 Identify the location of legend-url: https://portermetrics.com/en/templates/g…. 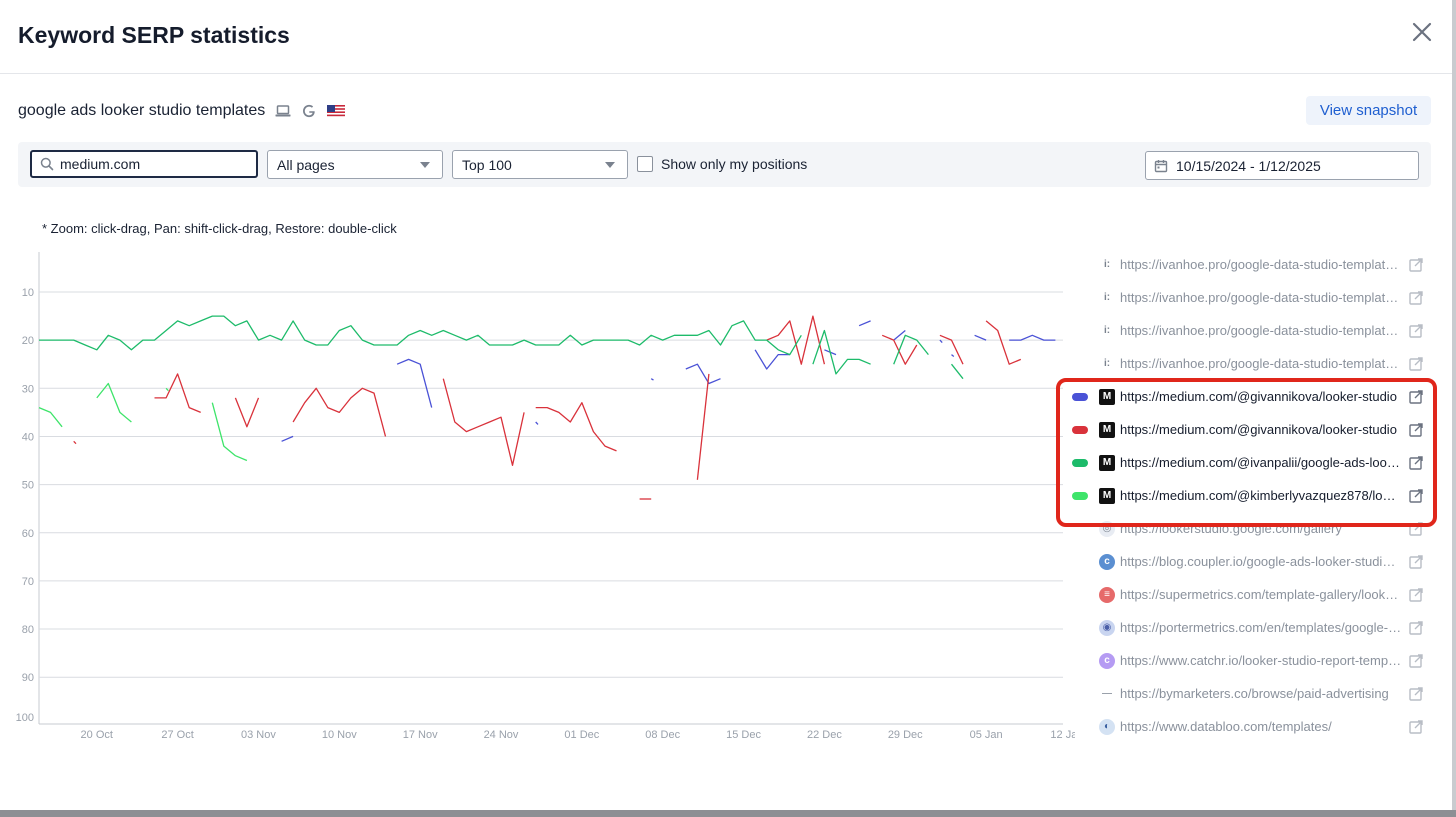
(1261, 627).